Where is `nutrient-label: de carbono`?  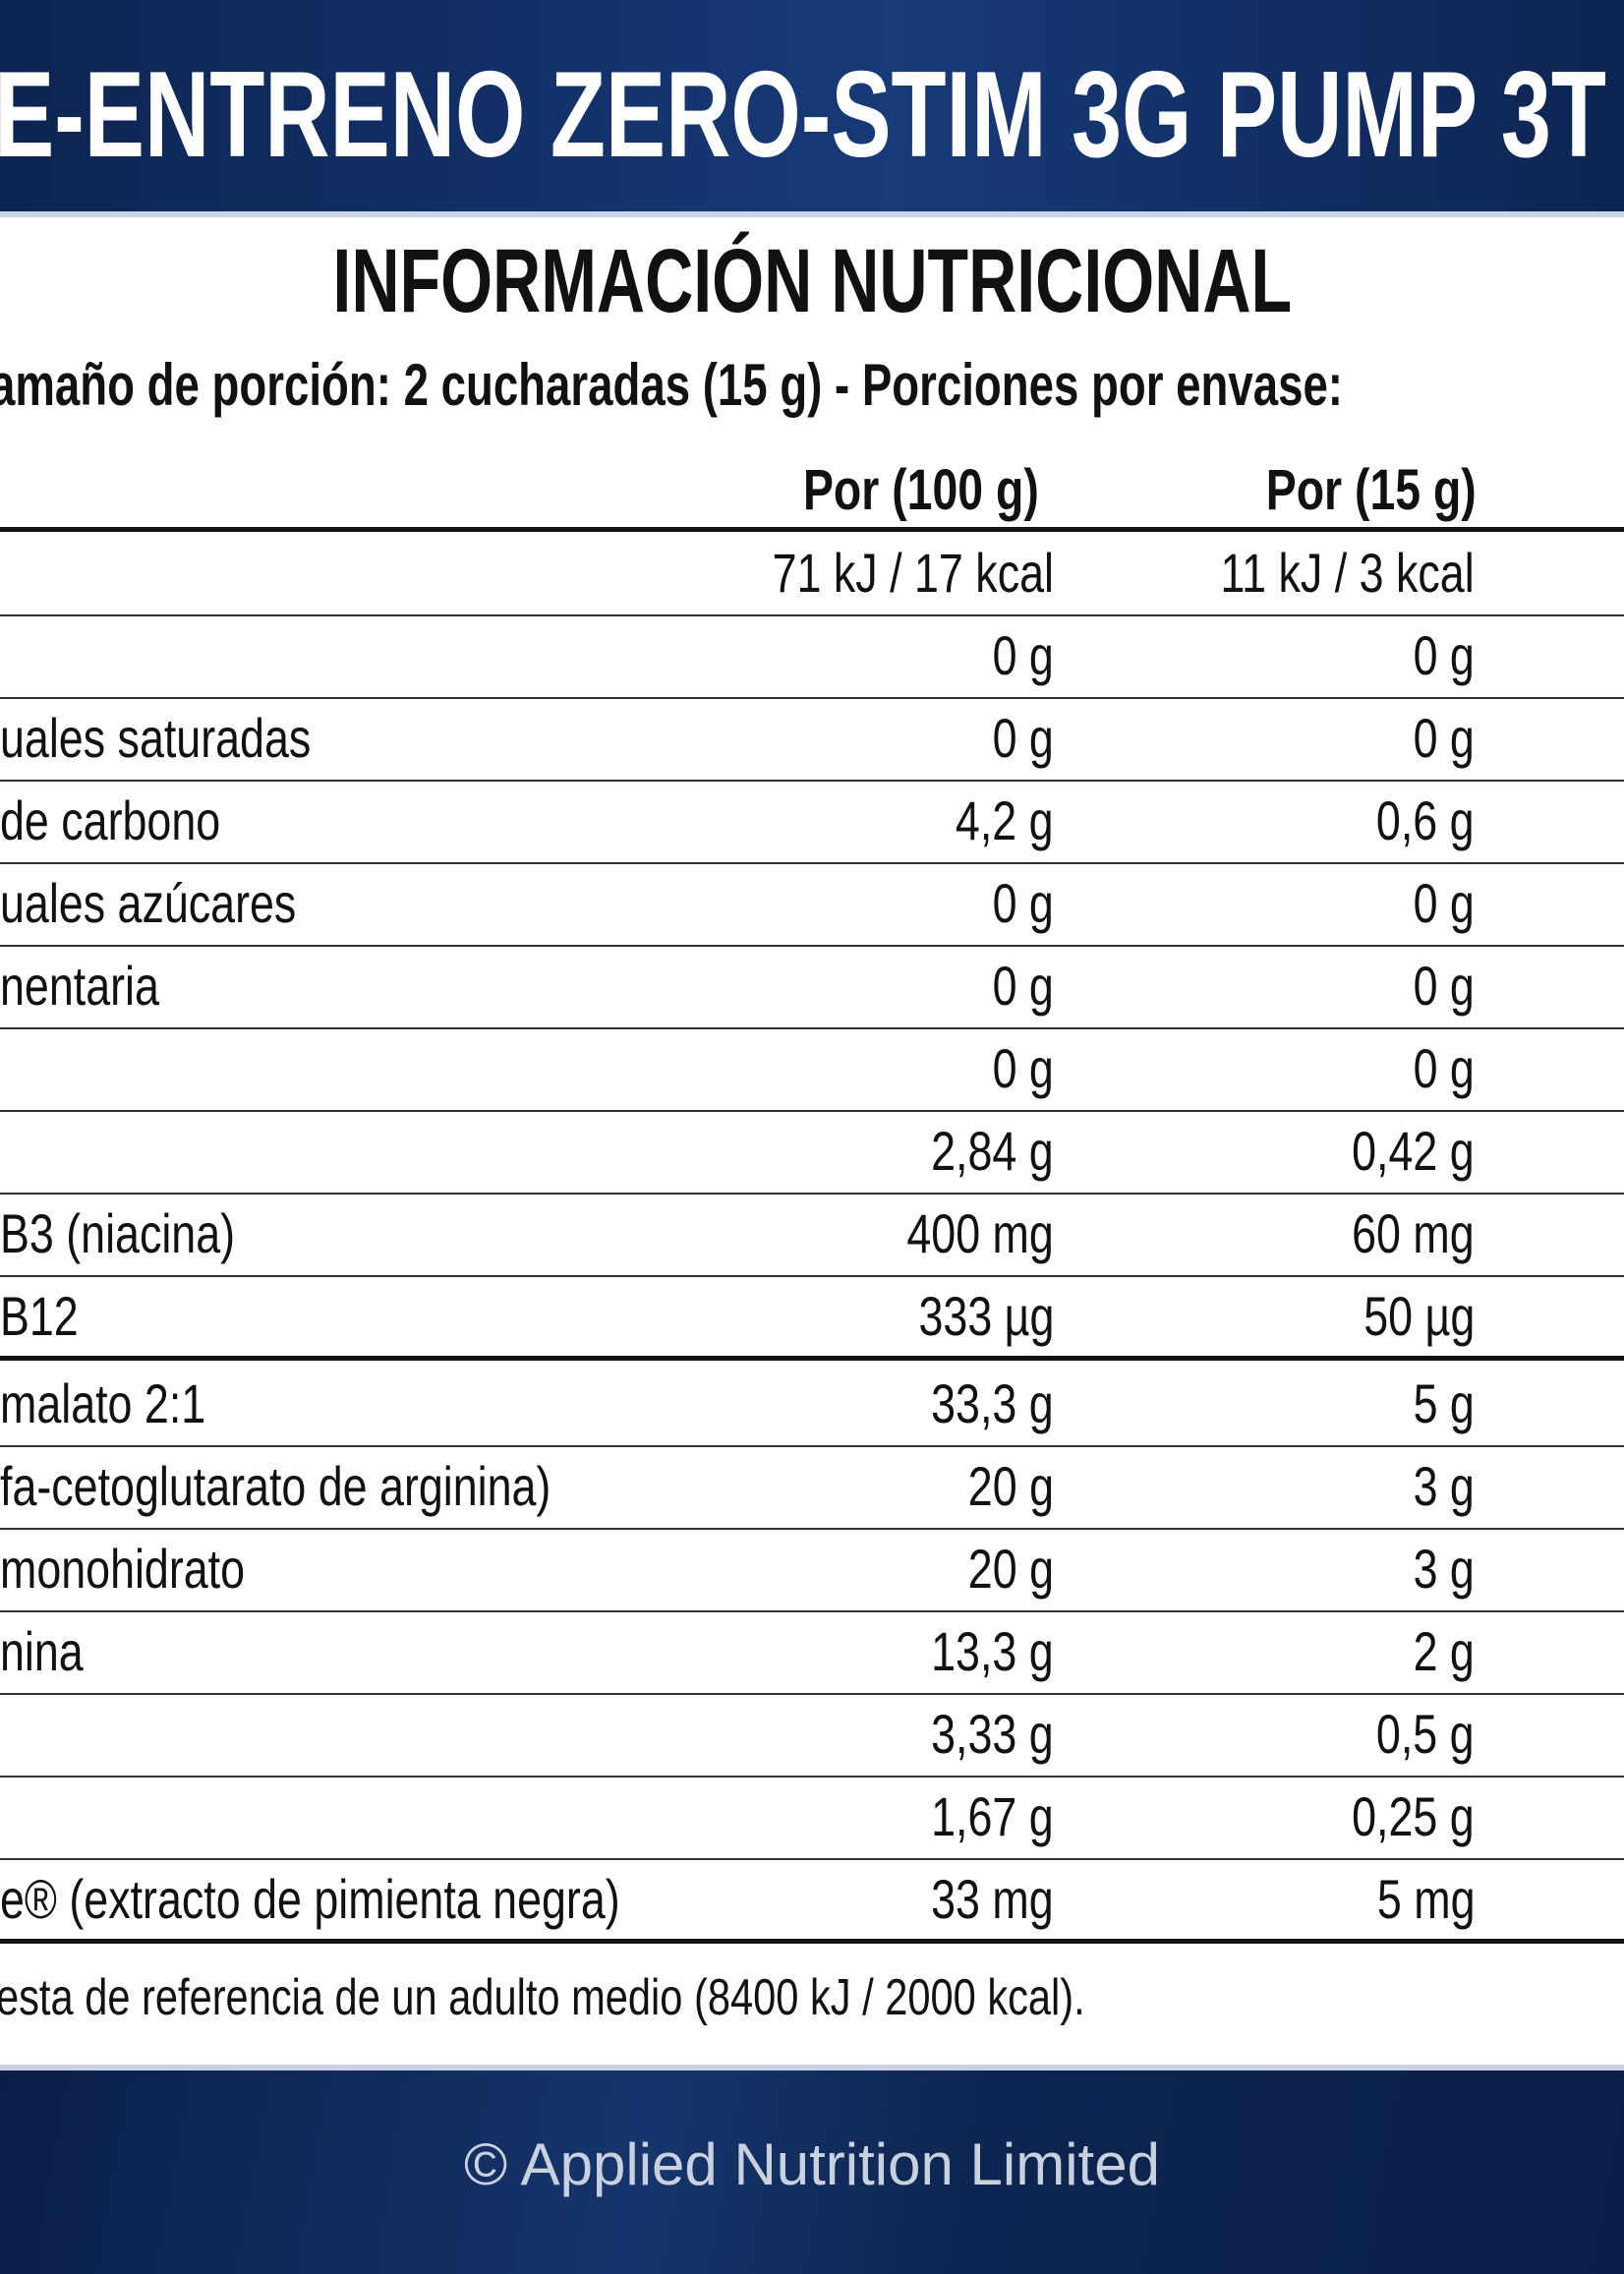
nutrient-label: de carbono is located at coordinates (110, 820).